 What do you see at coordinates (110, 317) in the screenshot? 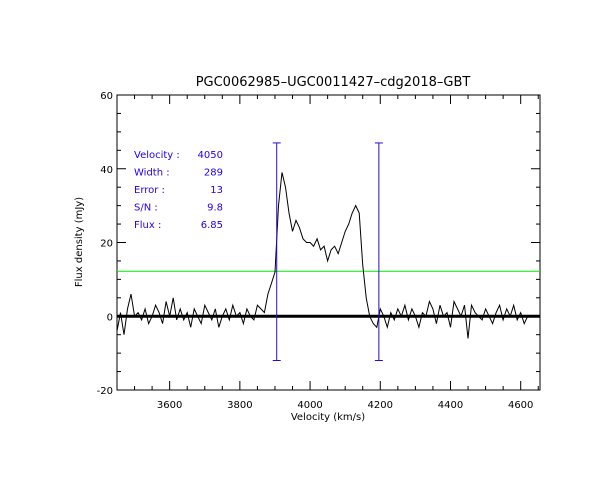
I see `y-tick-label: 0` at bounding box center [110, 317].